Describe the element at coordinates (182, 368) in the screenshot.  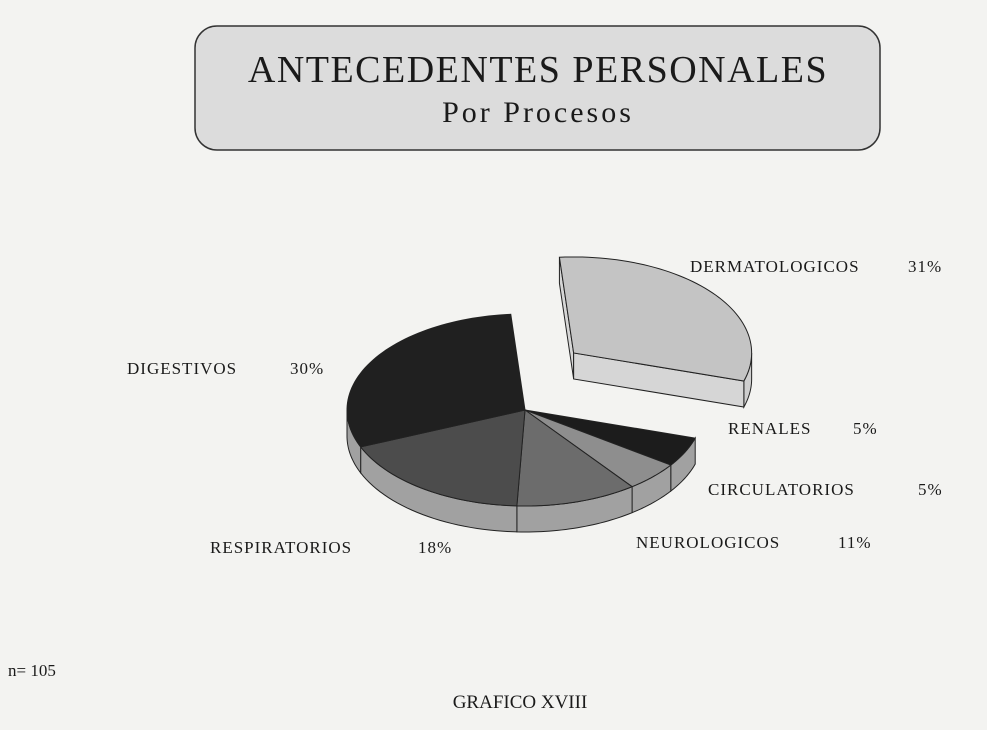
I see `slice-label: DIGESTIVOS` at that location.